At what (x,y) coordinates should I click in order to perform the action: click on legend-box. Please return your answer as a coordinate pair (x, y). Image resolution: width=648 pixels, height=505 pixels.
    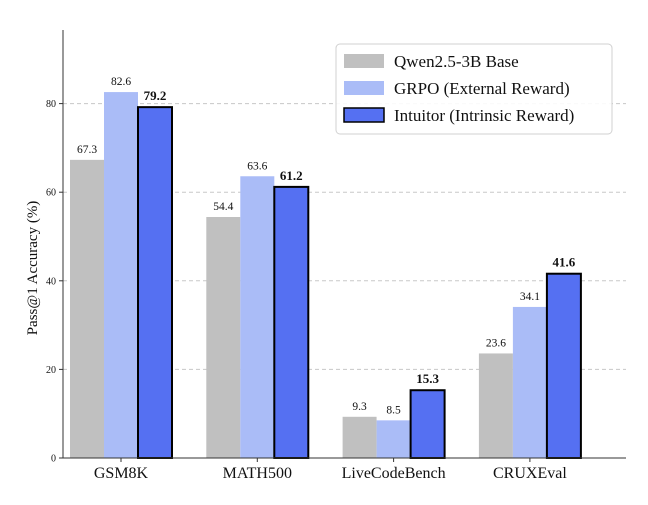
    Looking at the image, I should click on (474, 89).